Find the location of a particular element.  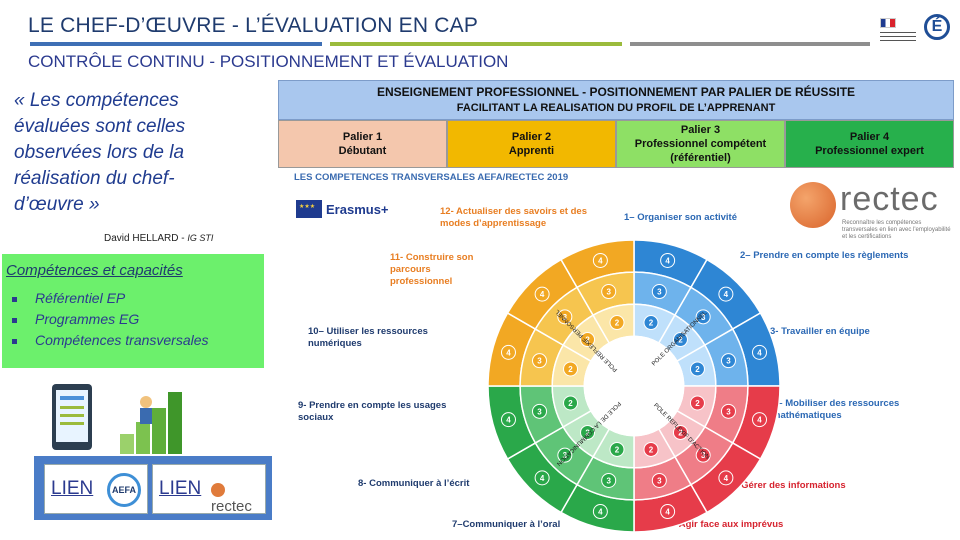

rectec-mini-logo: rectec is located at coordinates (238, 498).